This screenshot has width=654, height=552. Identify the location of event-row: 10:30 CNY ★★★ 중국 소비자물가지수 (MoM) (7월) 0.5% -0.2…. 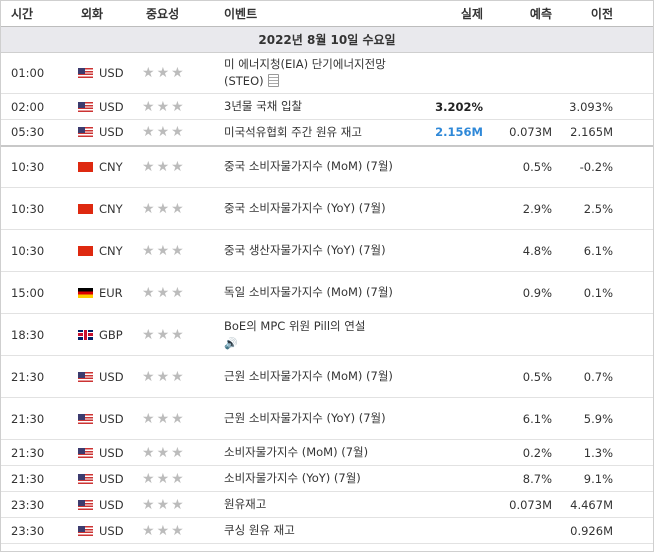
(327, 166).